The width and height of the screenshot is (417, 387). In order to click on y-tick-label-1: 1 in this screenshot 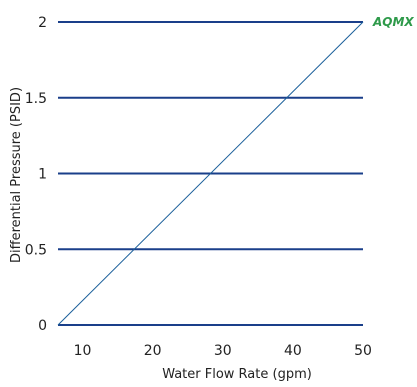, I will do `click(42, 175)`.